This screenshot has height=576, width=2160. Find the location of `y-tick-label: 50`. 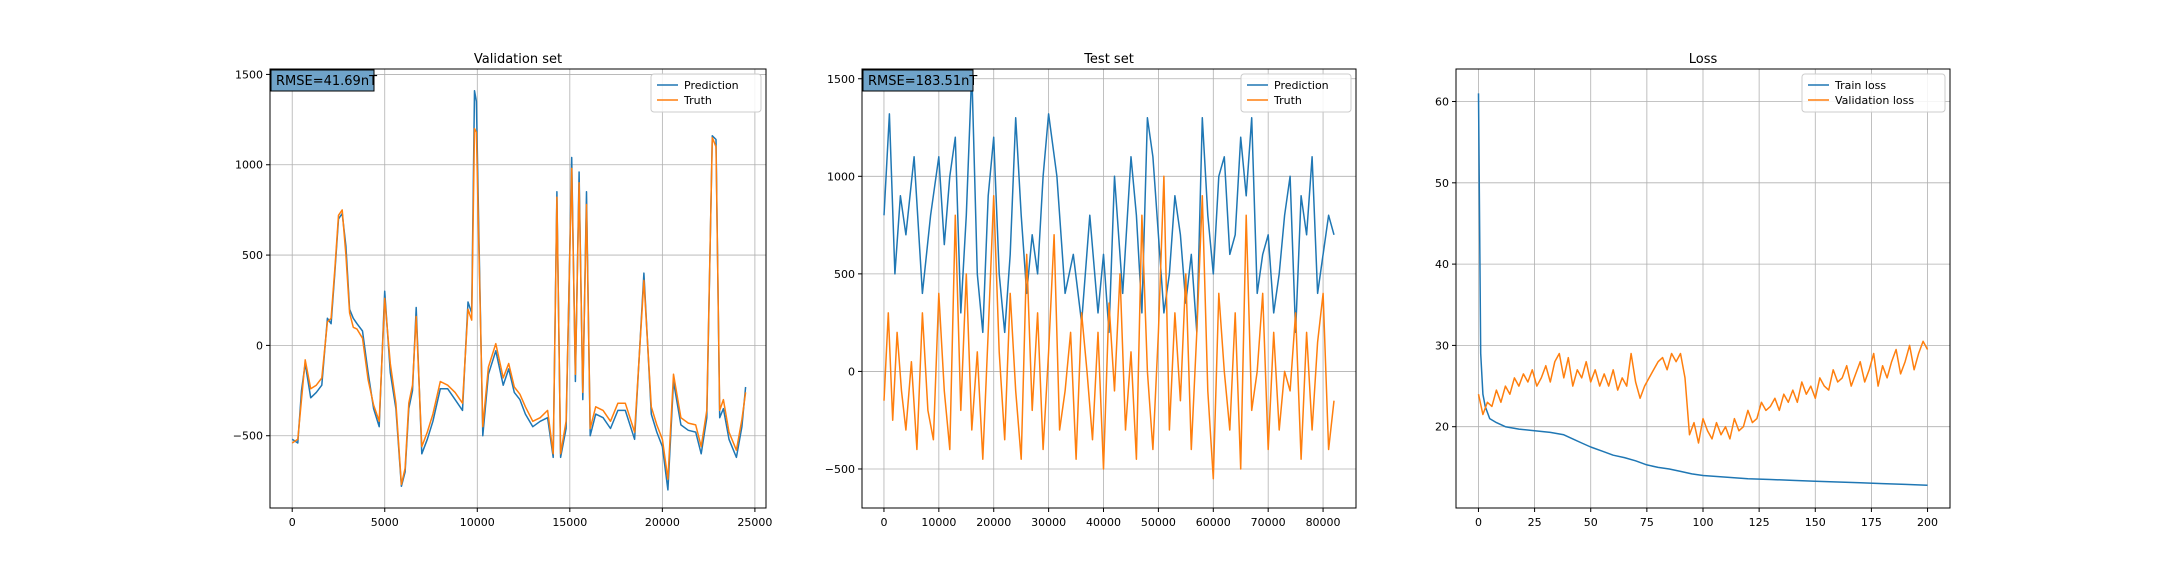

y-tick-label: 50 is located at coordinates (1442, 183).